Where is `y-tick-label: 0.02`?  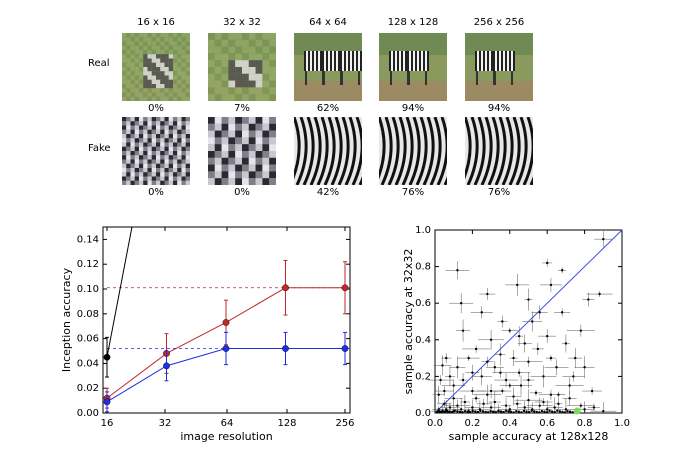 y-tick-label: 0.02 is located at coordinates (88, 388).